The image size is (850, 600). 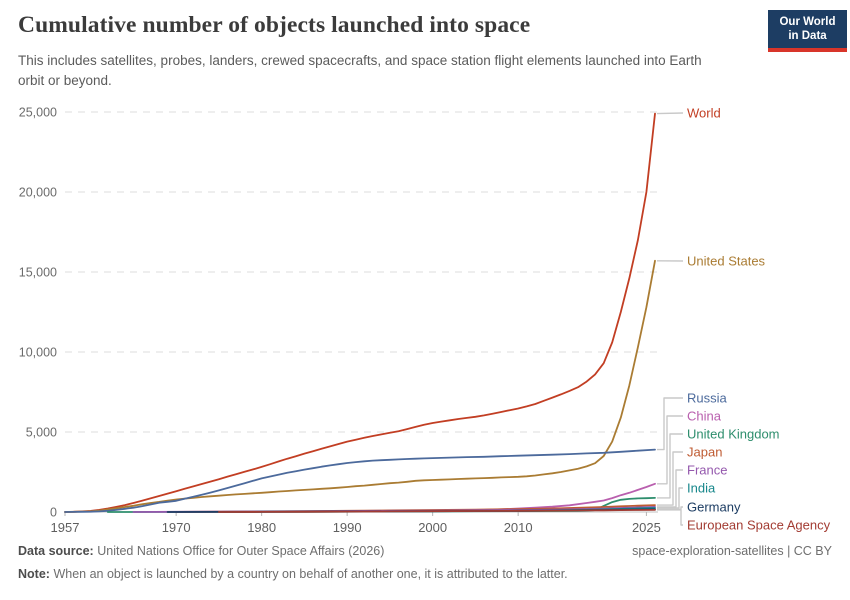 I want to click on y-axis-tick-label: 10,000, so click(x=38, y=353).